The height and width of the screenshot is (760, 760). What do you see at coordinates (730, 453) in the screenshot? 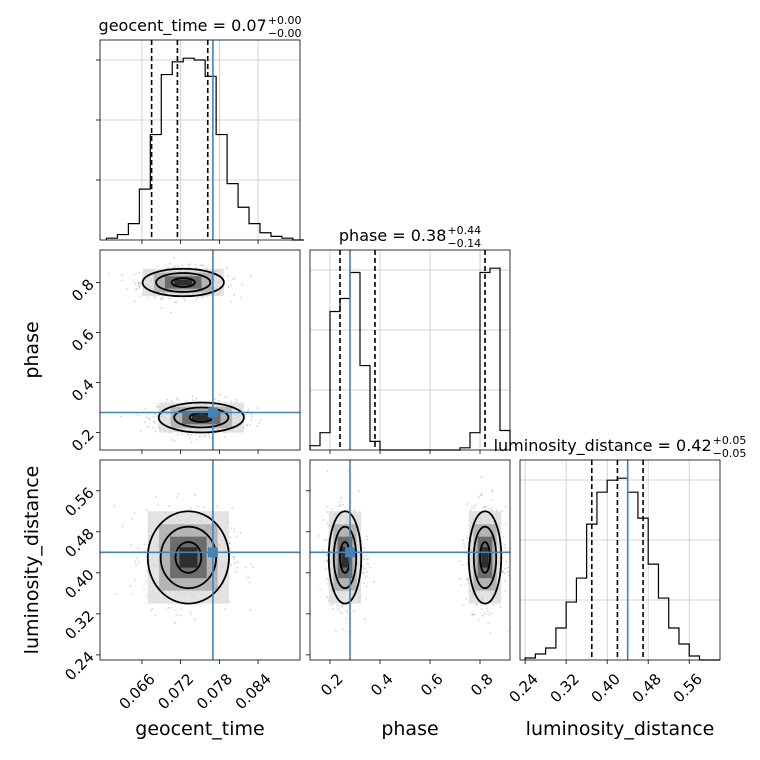
I see `panel-title-sub: −0.05` at bounding box center [730, 453].